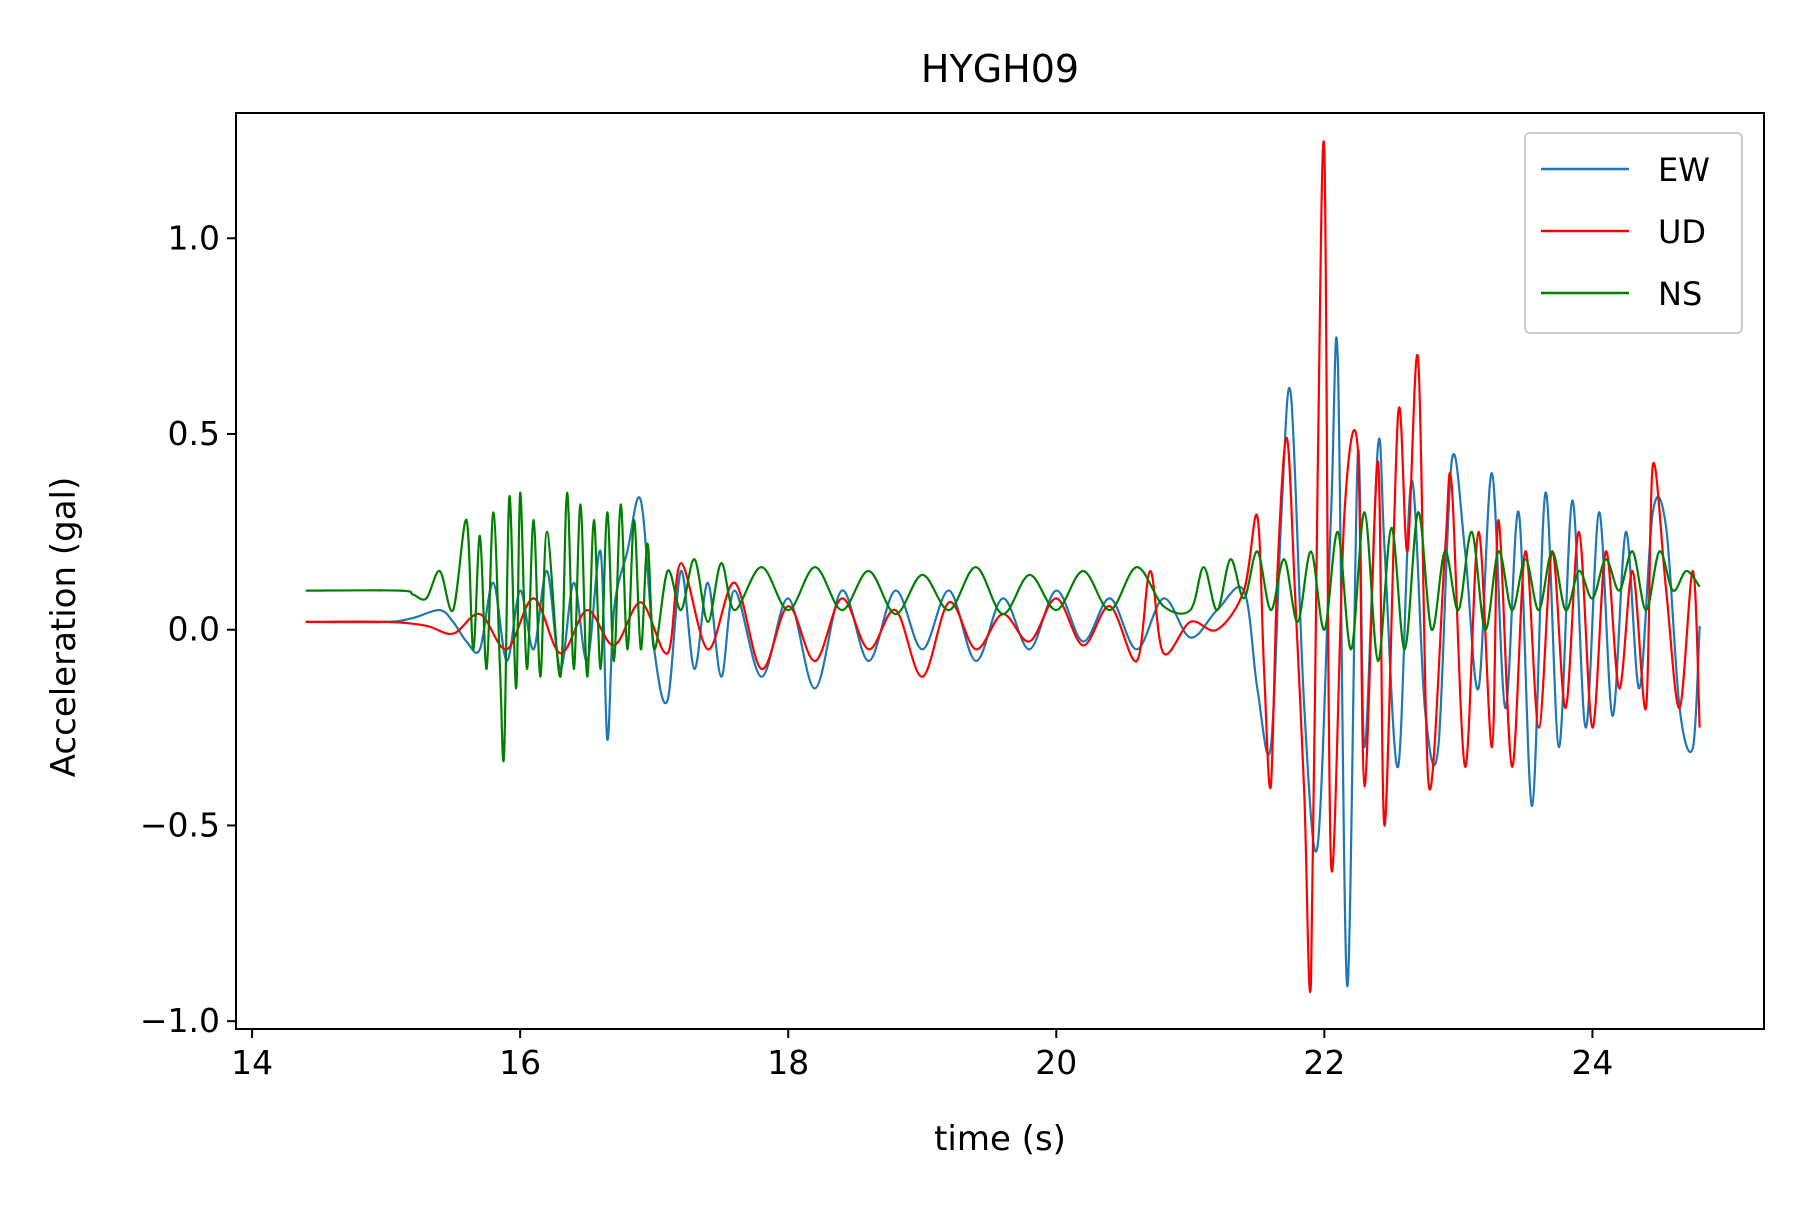 The height and width of the screenshot is (1205, 1800). Describe the element at coordinates (1682, 232) in the screenshot. I see `legend-label-ud: UD` at that location.